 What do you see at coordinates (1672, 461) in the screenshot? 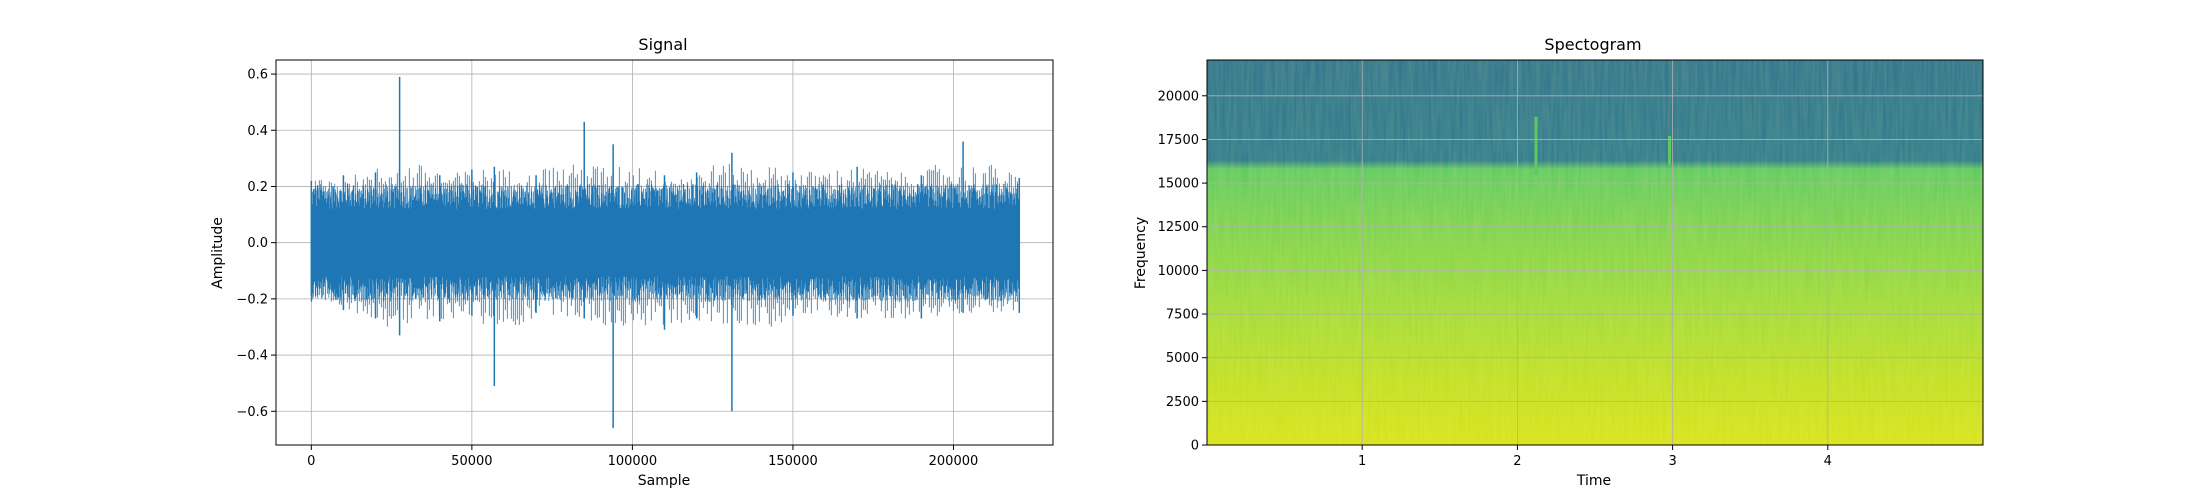
I see `spectrogram-x-tick-label: 3` at bounding box center [1672, 461].